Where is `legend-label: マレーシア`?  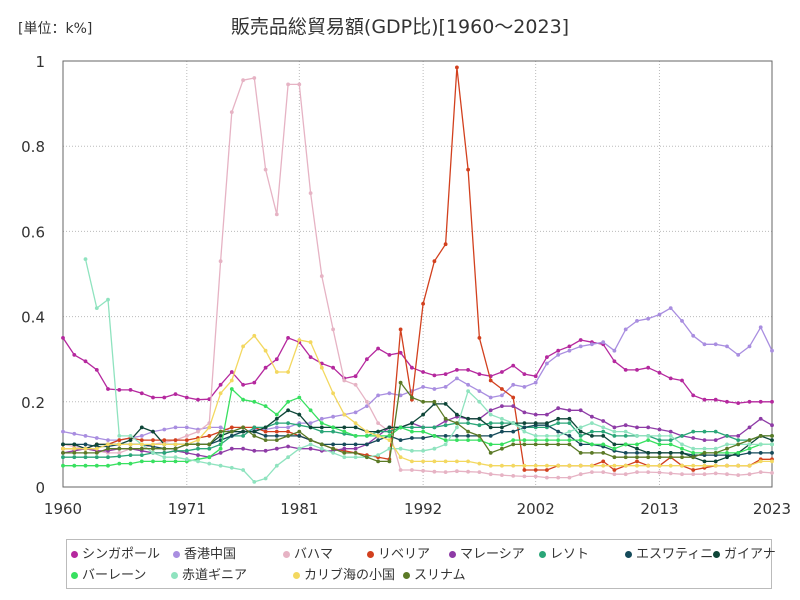 legend-label: マレーシア is located at coordinates (492, 554).